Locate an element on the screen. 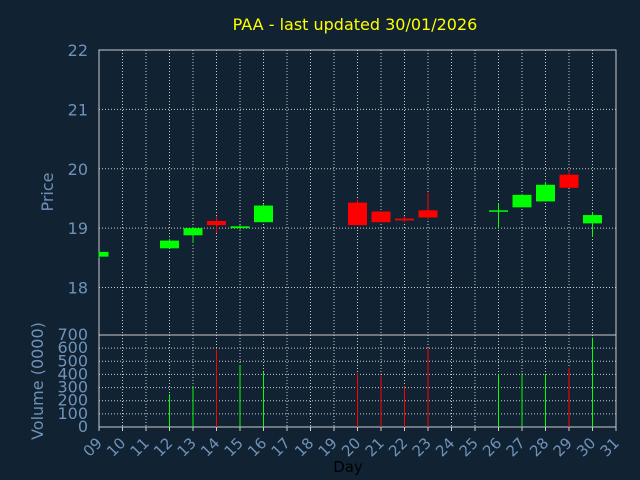 This screenshot has height=480, width=640. price-y-ticks: 18 19 20 21 22 is located at coordinates (78, 169).